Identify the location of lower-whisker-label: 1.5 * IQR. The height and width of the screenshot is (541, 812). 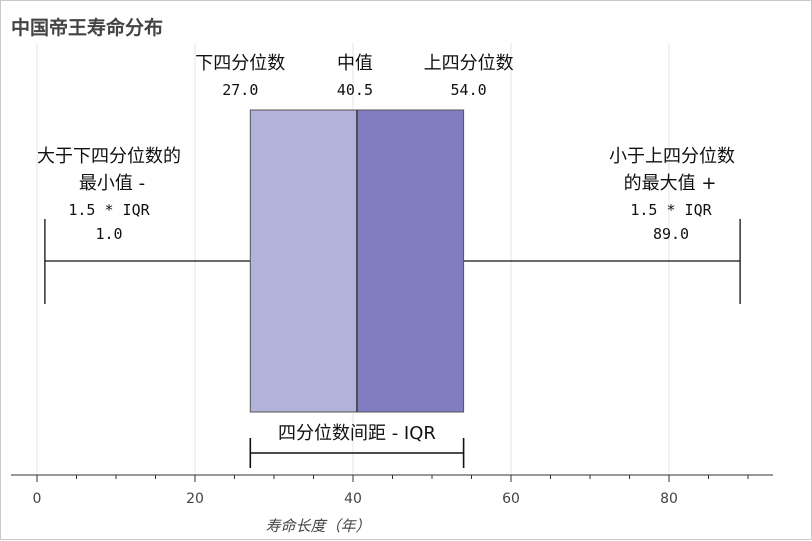
(109, 210).